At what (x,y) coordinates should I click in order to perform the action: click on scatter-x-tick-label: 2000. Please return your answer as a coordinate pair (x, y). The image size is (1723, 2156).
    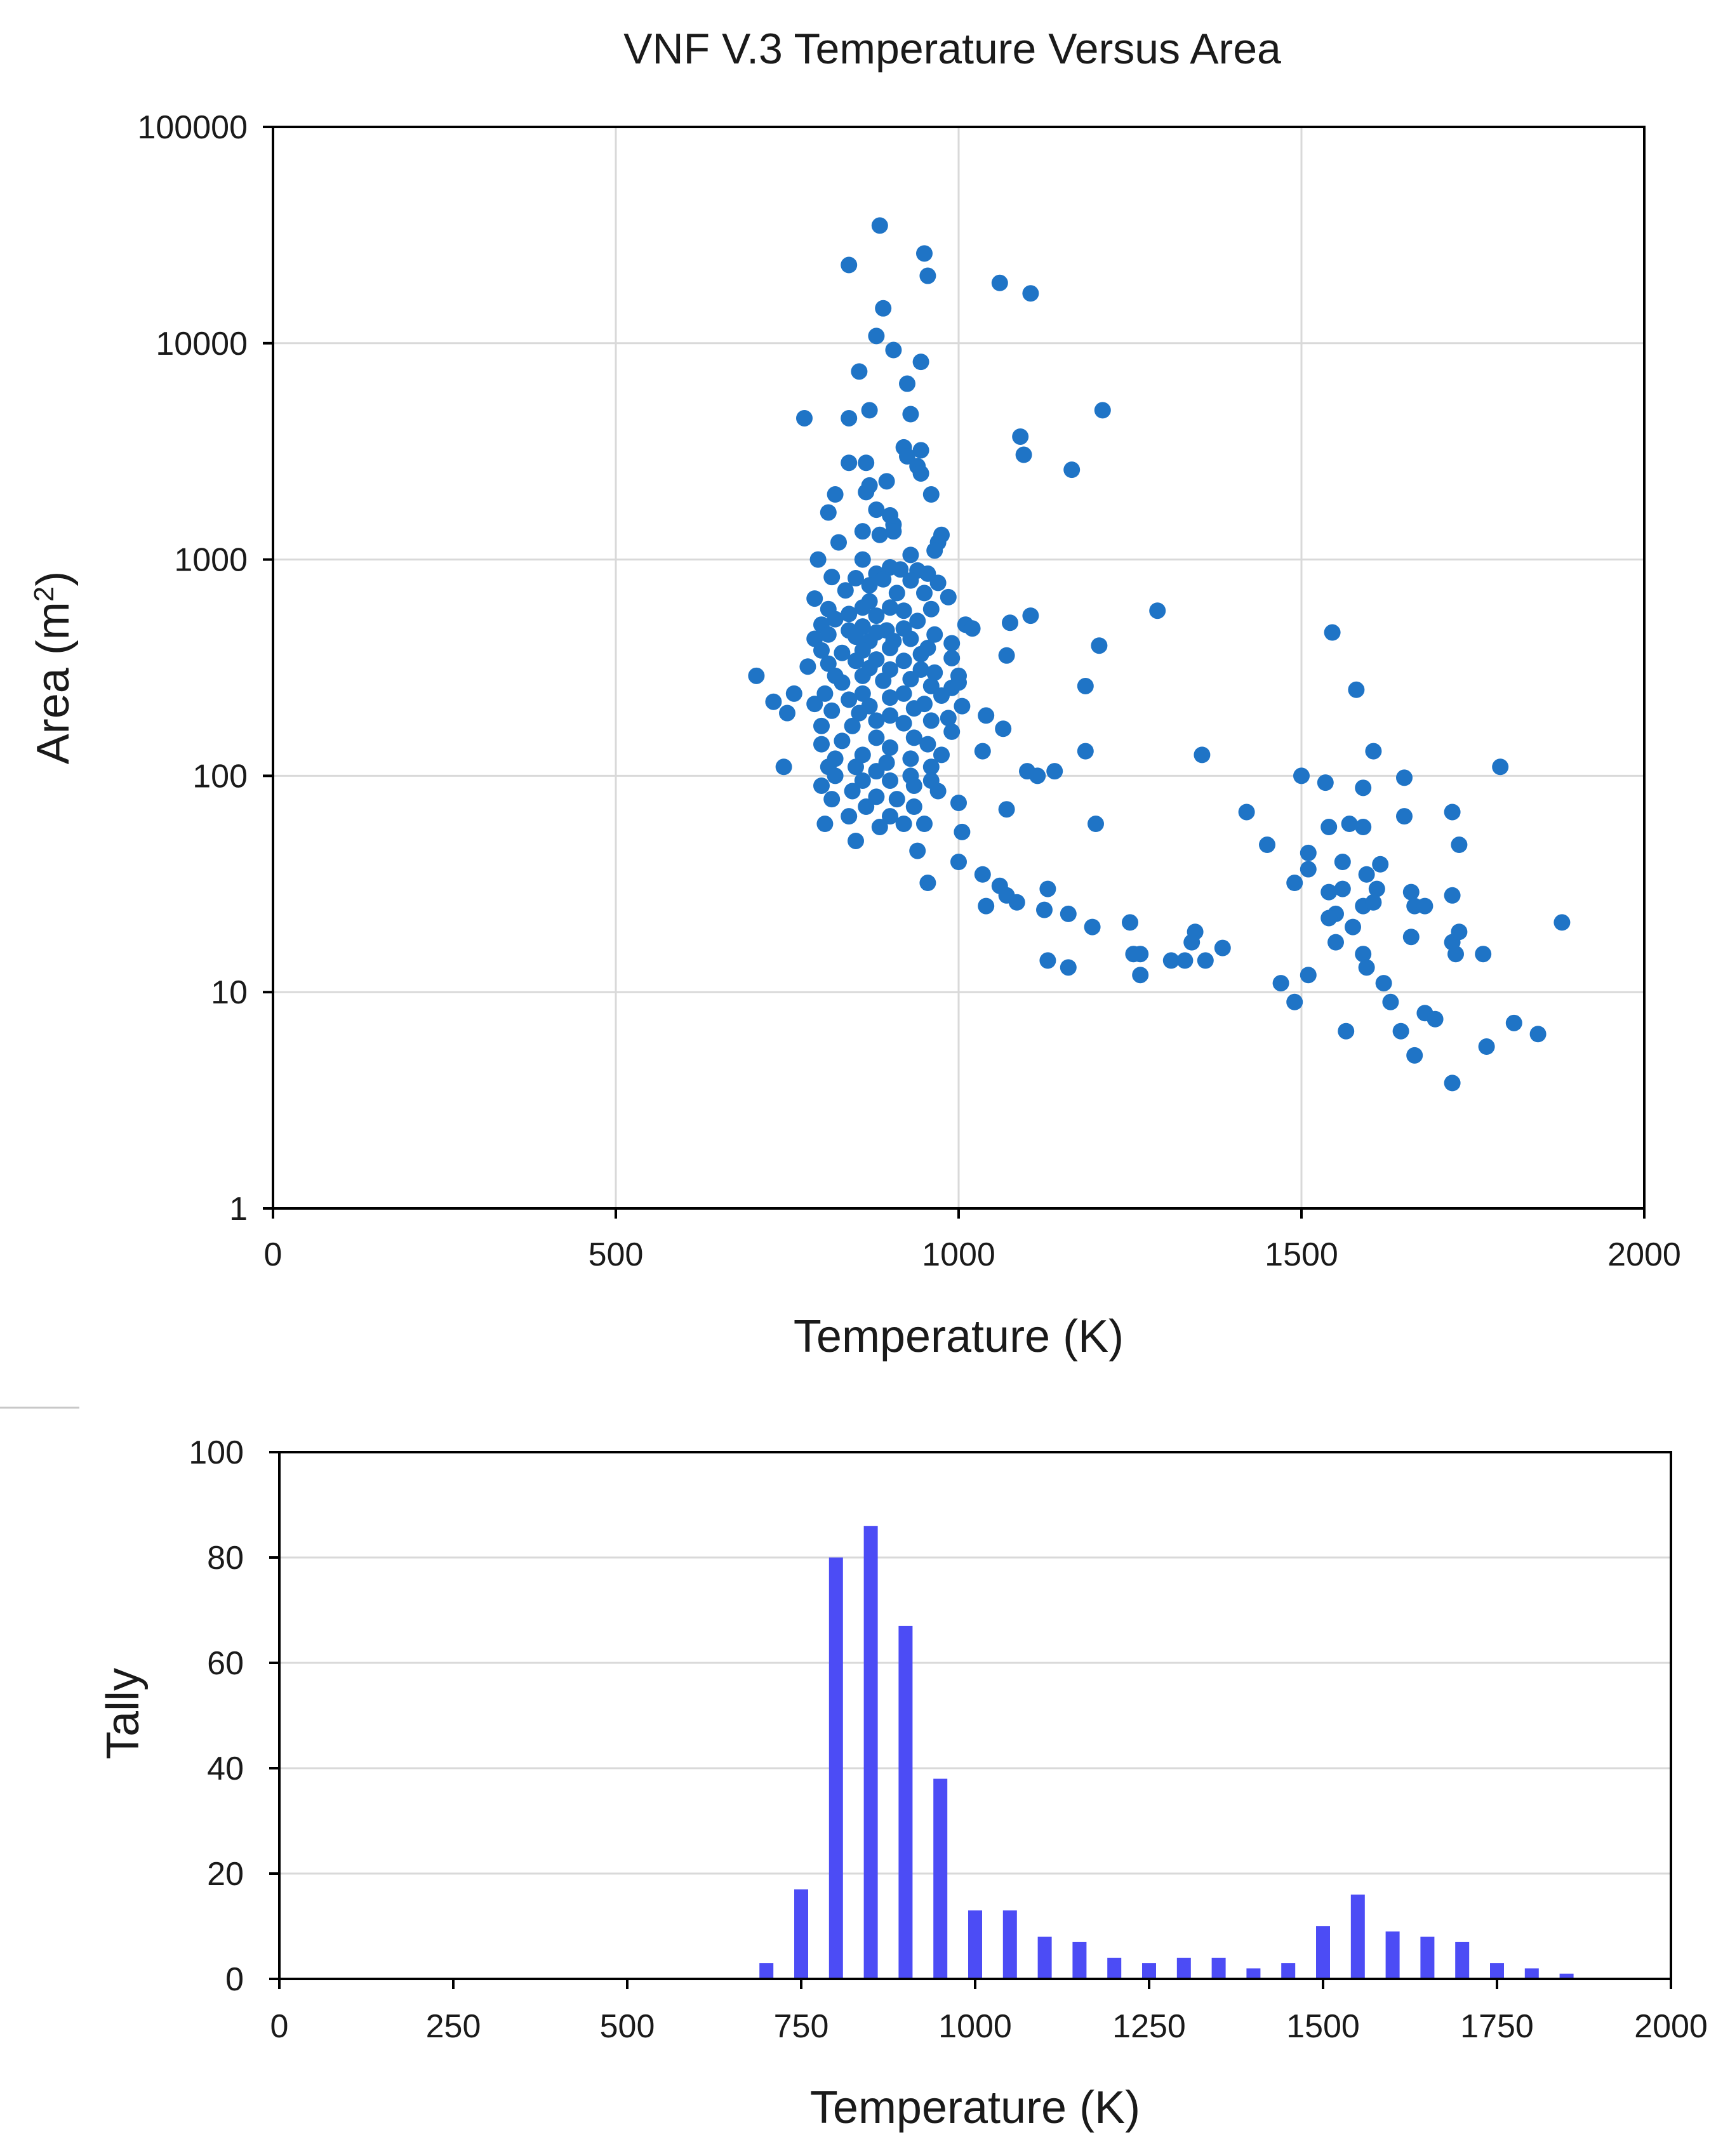
    Looking at the image, I should click on (1644, 1254).